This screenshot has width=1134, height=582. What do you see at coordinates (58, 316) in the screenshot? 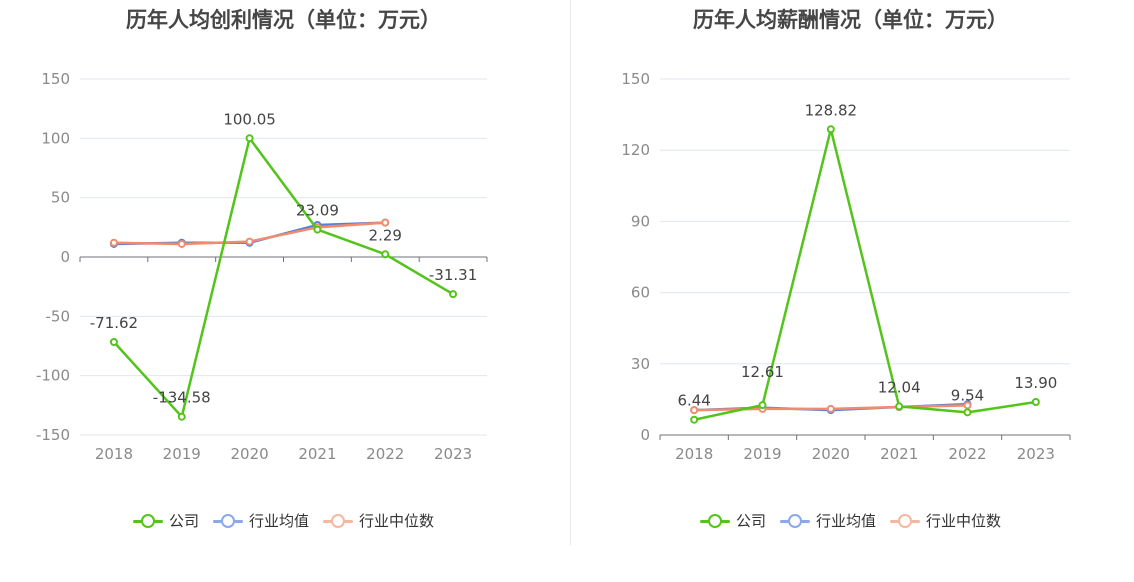
I see `y-tick-label: -50` at bounding box center [58, 316].